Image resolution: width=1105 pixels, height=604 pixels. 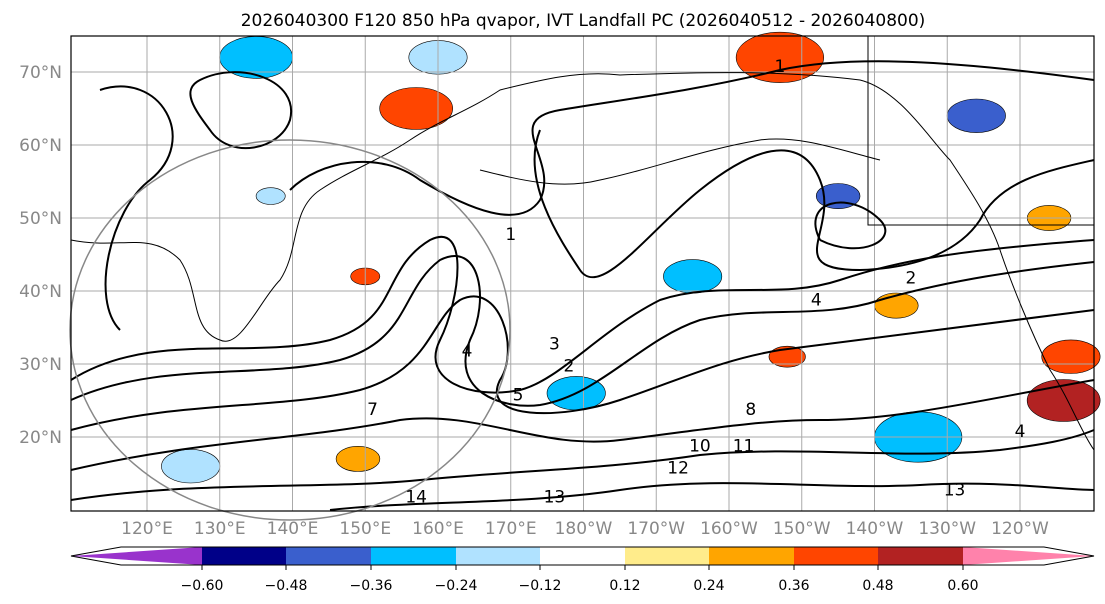 I want to click on colorbar-extend-max, so click(x=1028, y=556).